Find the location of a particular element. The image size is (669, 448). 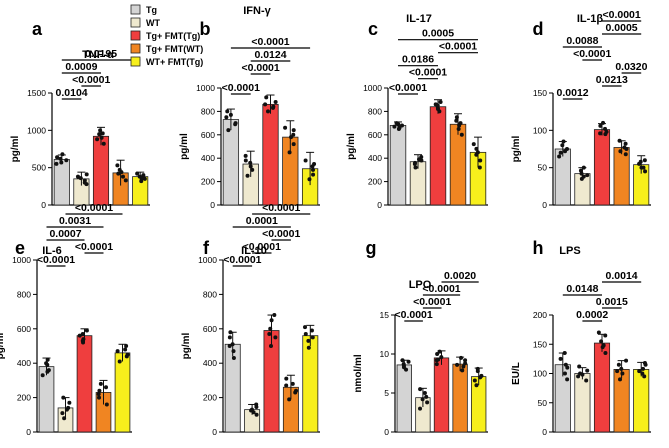

y-tick-label-f: 1000 is located at coordinates (207, 260).